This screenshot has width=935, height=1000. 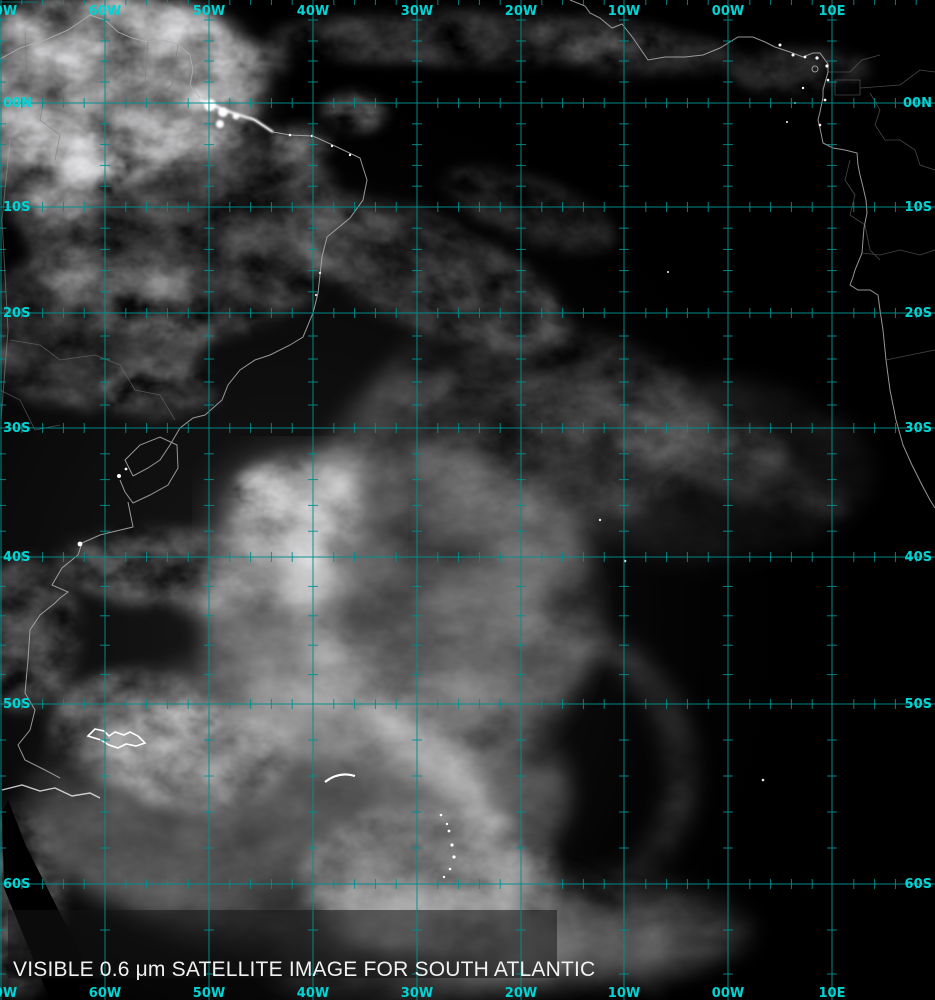 I want to click on south-america-north-coast, so click(x=100, y=56).